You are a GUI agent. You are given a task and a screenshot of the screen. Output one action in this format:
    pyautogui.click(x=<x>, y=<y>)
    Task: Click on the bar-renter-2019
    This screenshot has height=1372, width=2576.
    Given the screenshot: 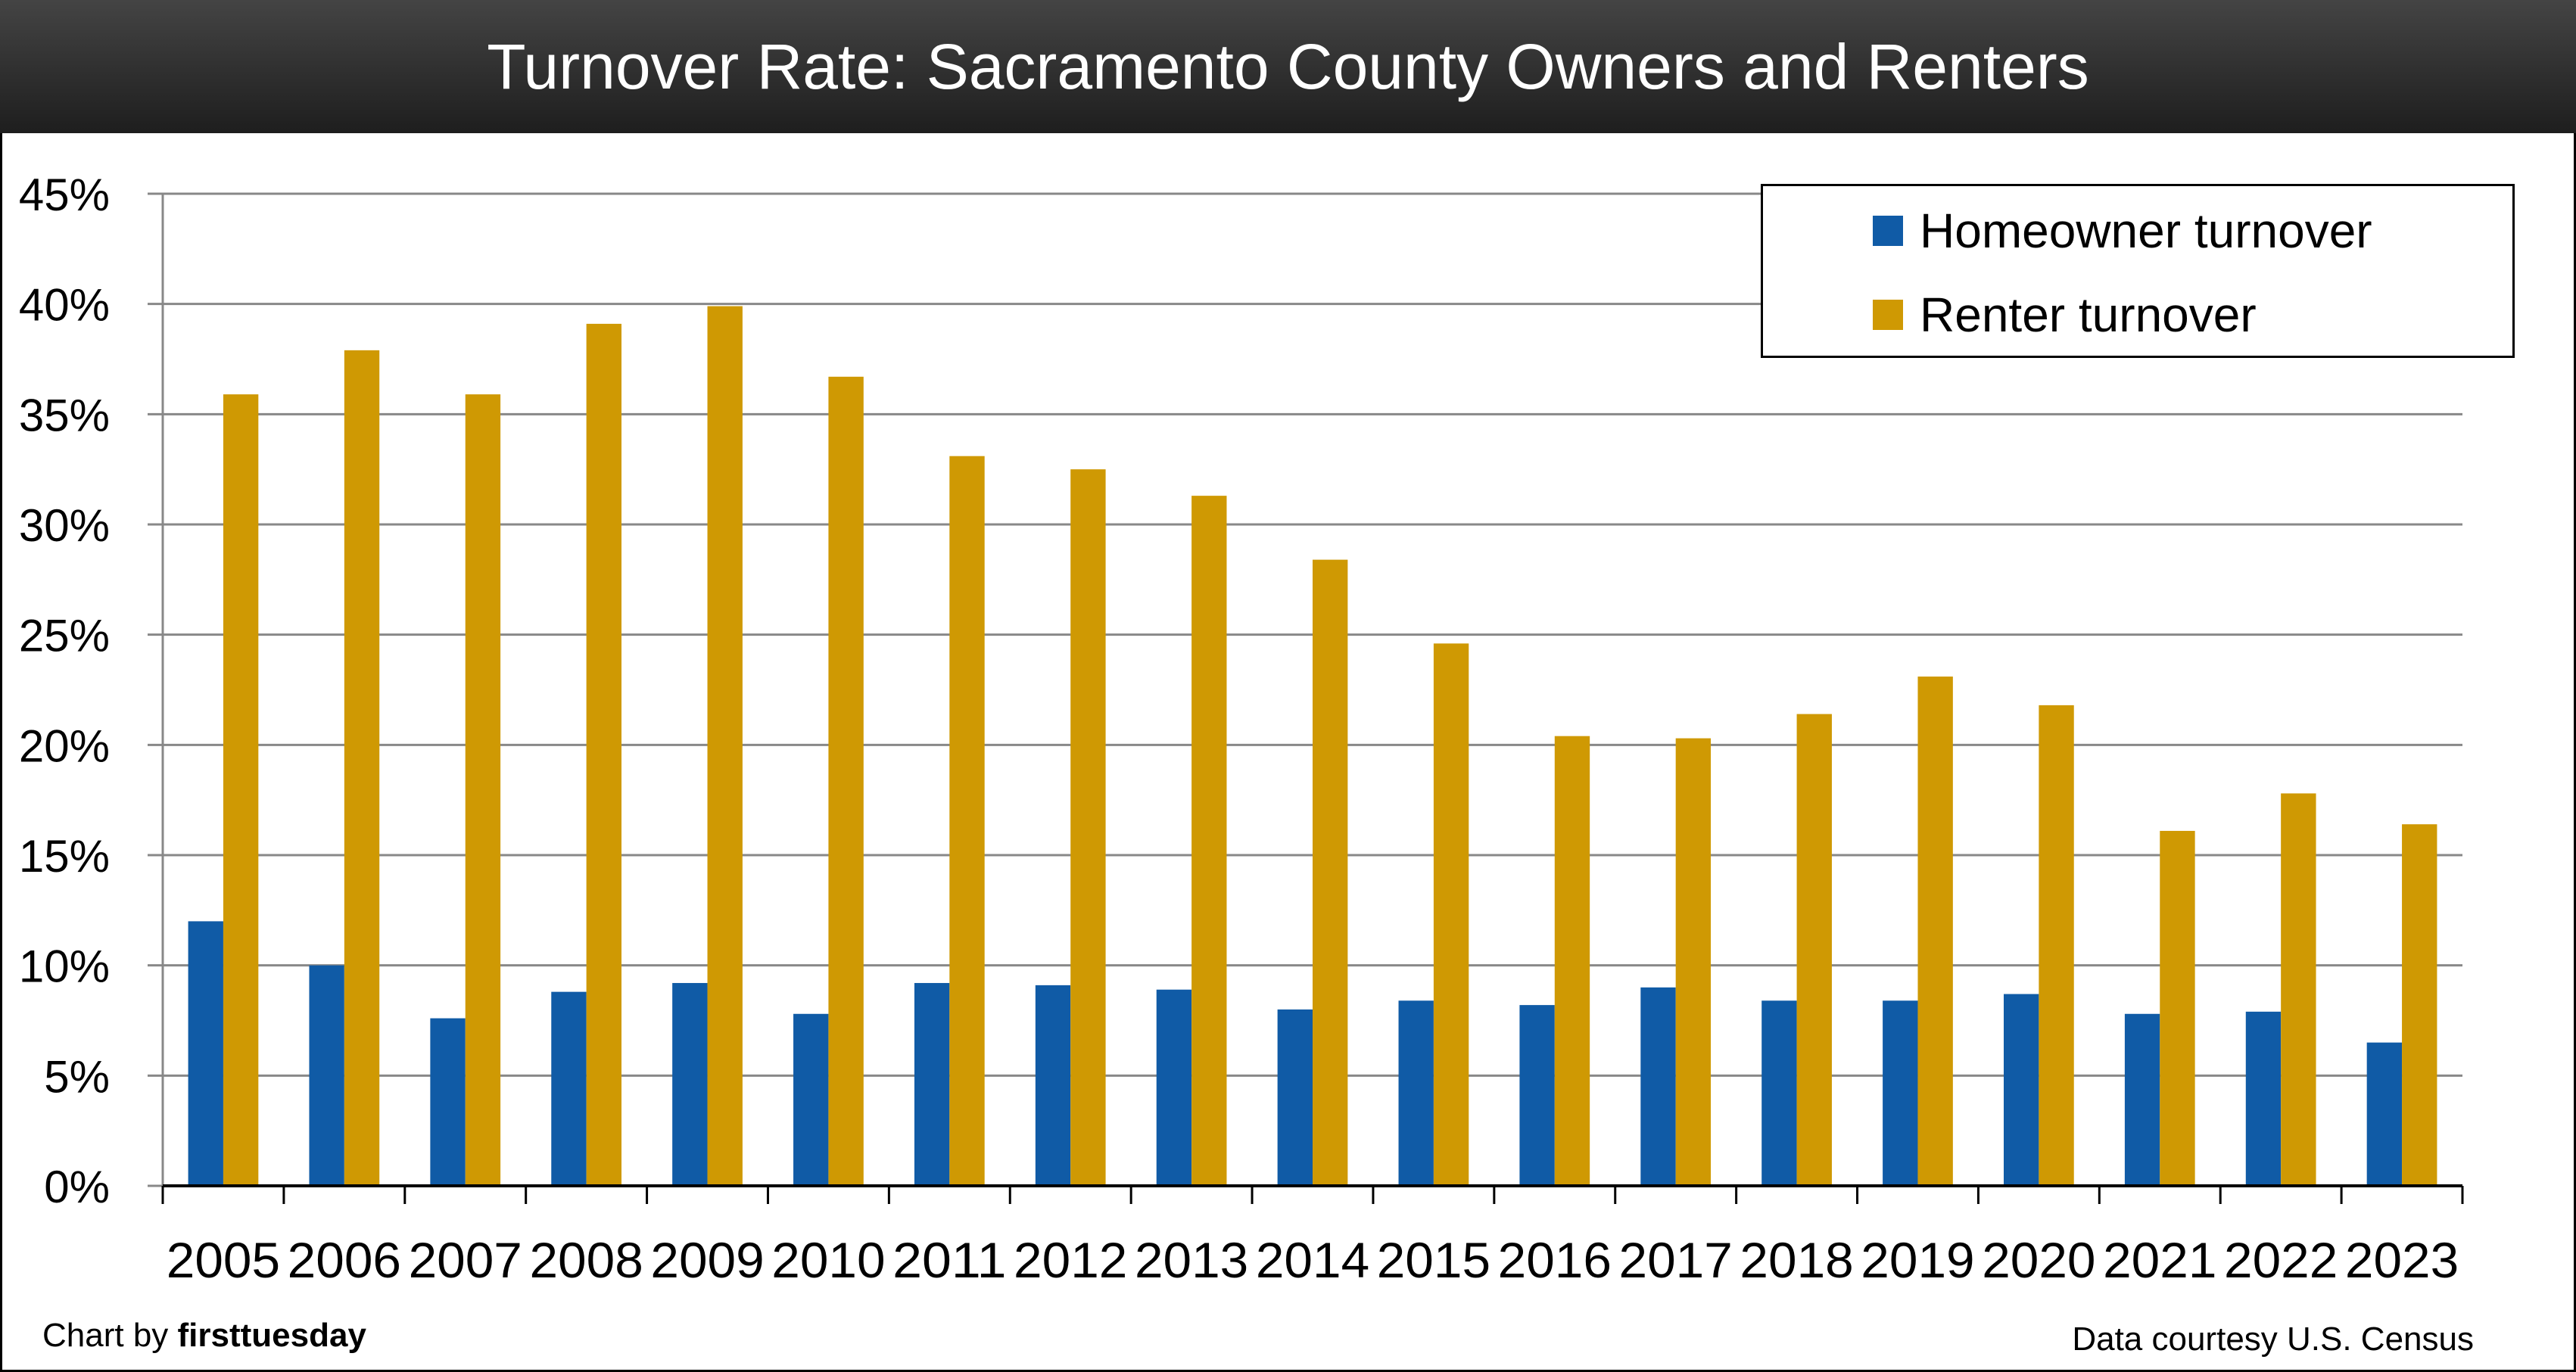 What is the action you would take?
    pyautogui.click(x=1935, y=931)
    